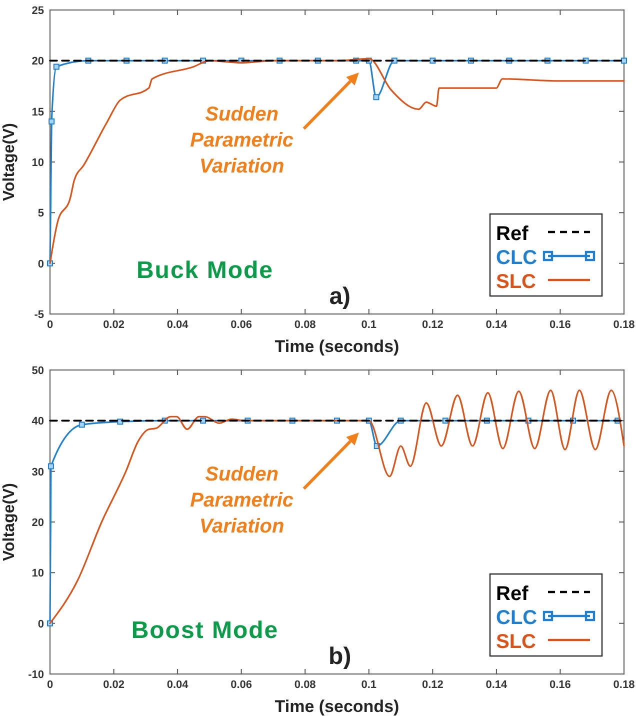 The image size is (642, 720). I want to click on annotation: a), so click(340, 296).